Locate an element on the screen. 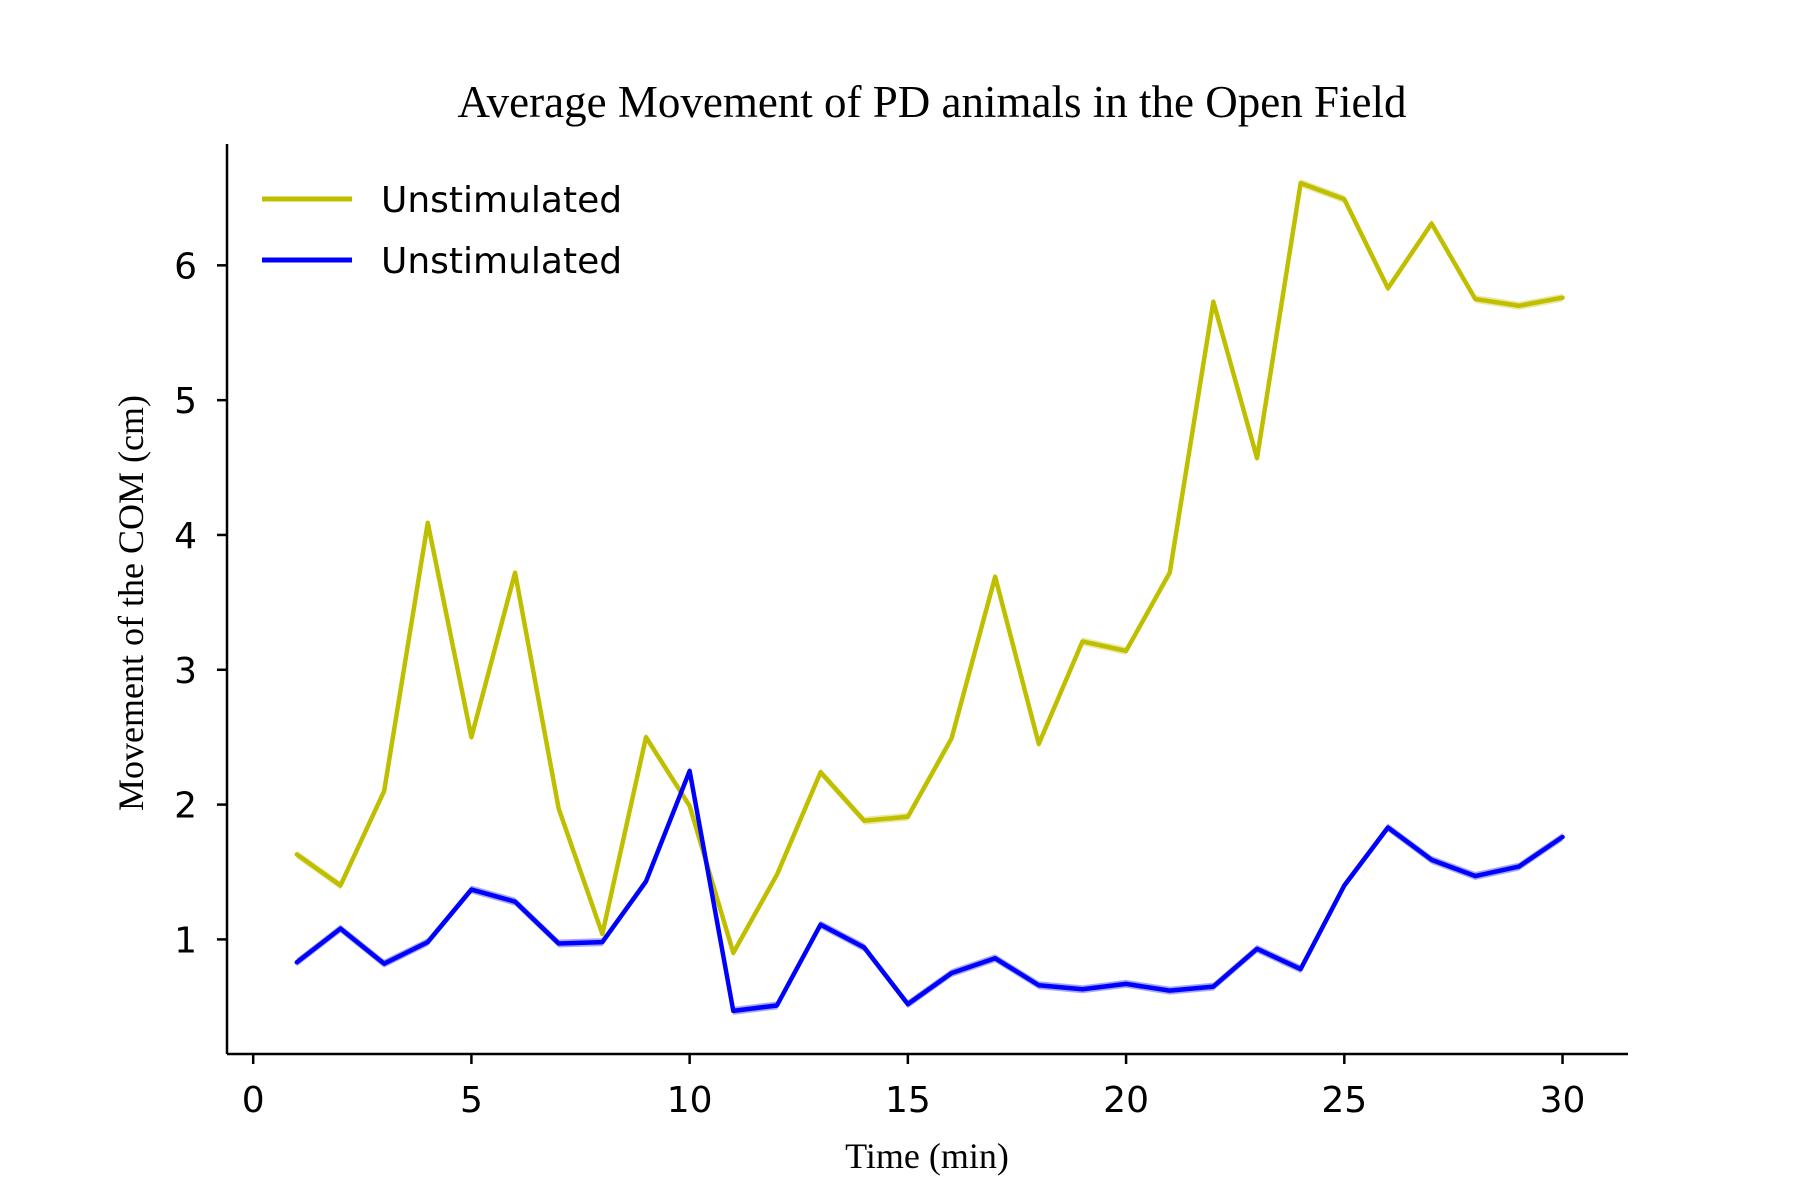 This screenshot has height=1200, width=1800. y-tick-label: 2 is located at coordinates (185, 806).